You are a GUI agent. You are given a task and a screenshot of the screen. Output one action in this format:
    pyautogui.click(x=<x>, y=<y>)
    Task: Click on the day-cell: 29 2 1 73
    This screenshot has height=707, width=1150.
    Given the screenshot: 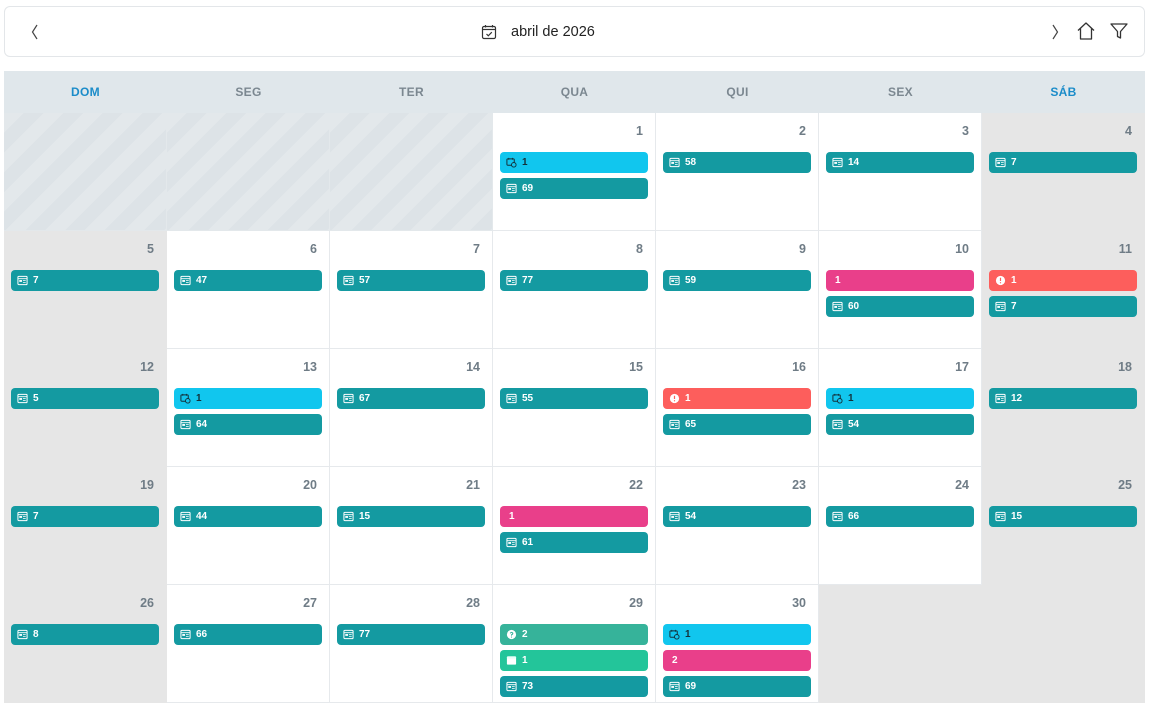 What is the action you would take?
    pyautogui.click(x=574, y=644)
    